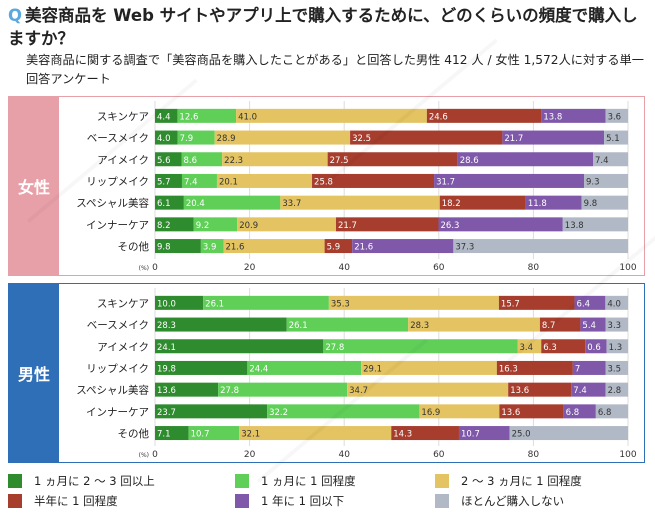 The image size is (655, 517). What do you see at coordinates (164, 248) in the screenshot?
I see `data-label: 9.8` at bounding box center [164, 248].